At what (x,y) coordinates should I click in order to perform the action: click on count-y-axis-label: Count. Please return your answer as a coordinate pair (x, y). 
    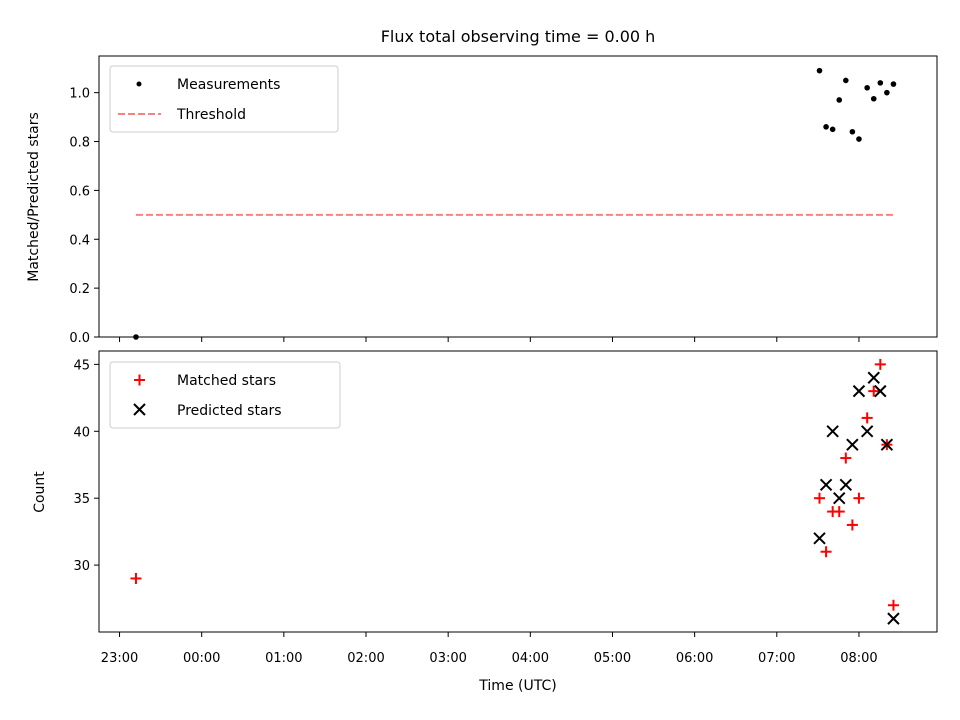
    Looking at the image, I should click on (40, 492).